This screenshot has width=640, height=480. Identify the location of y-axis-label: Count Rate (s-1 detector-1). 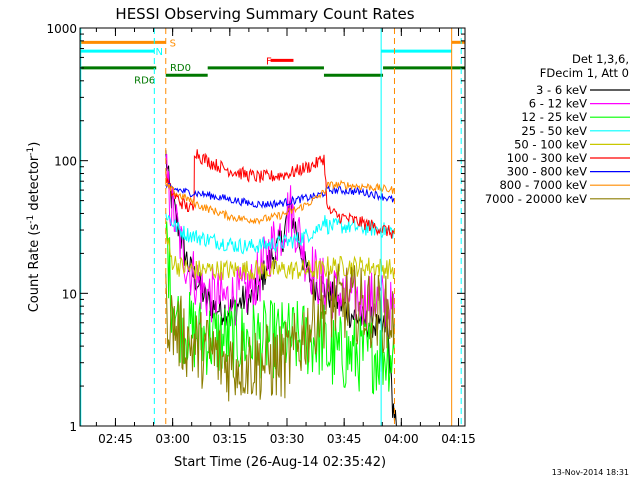
(34, 227).